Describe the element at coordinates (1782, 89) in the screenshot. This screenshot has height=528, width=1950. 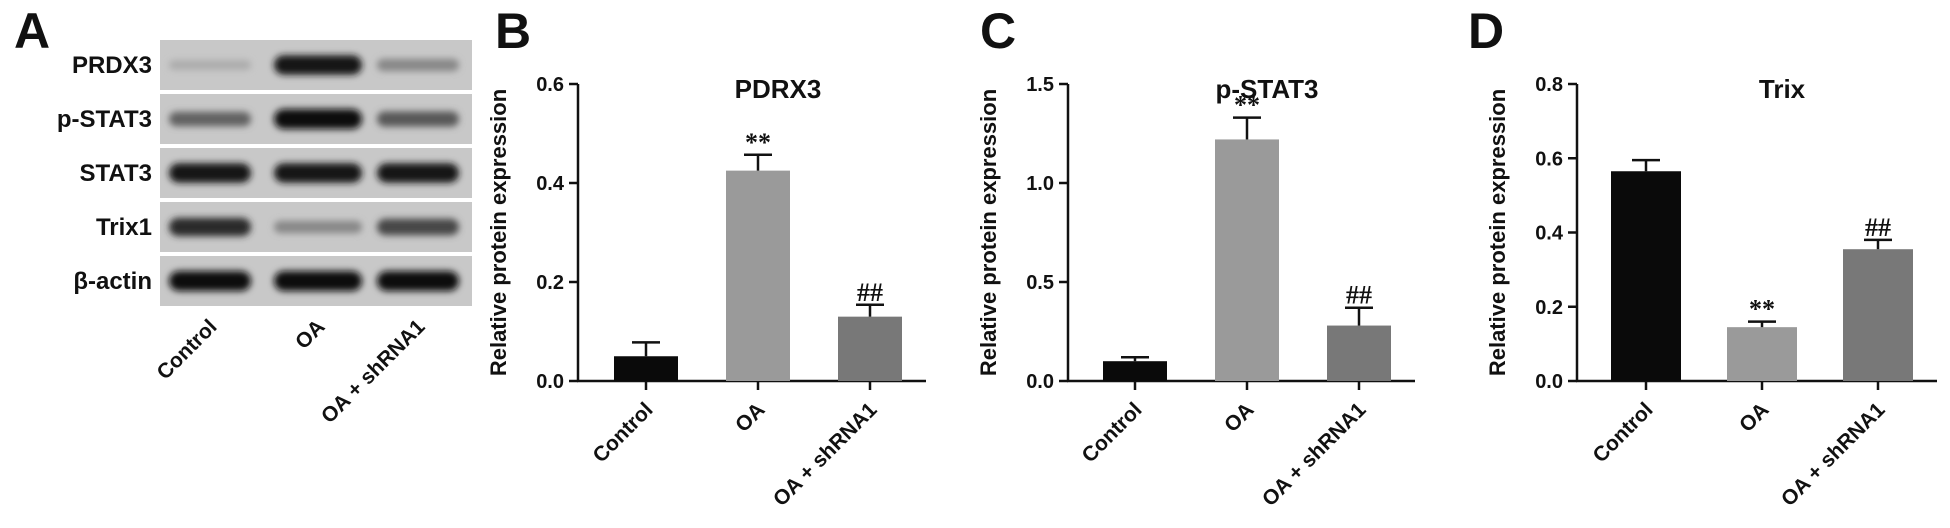
I see `chart-title: Trix` at that location.